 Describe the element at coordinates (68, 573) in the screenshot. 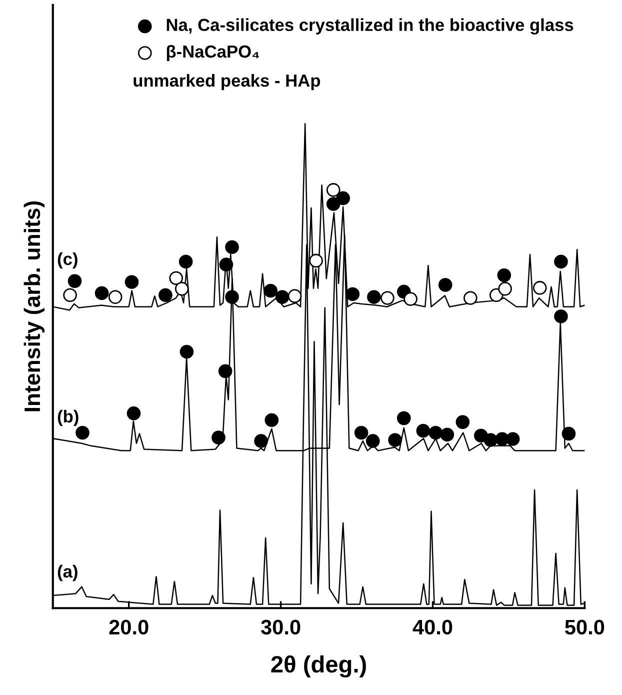

I see `annotation: (a)` at that location.